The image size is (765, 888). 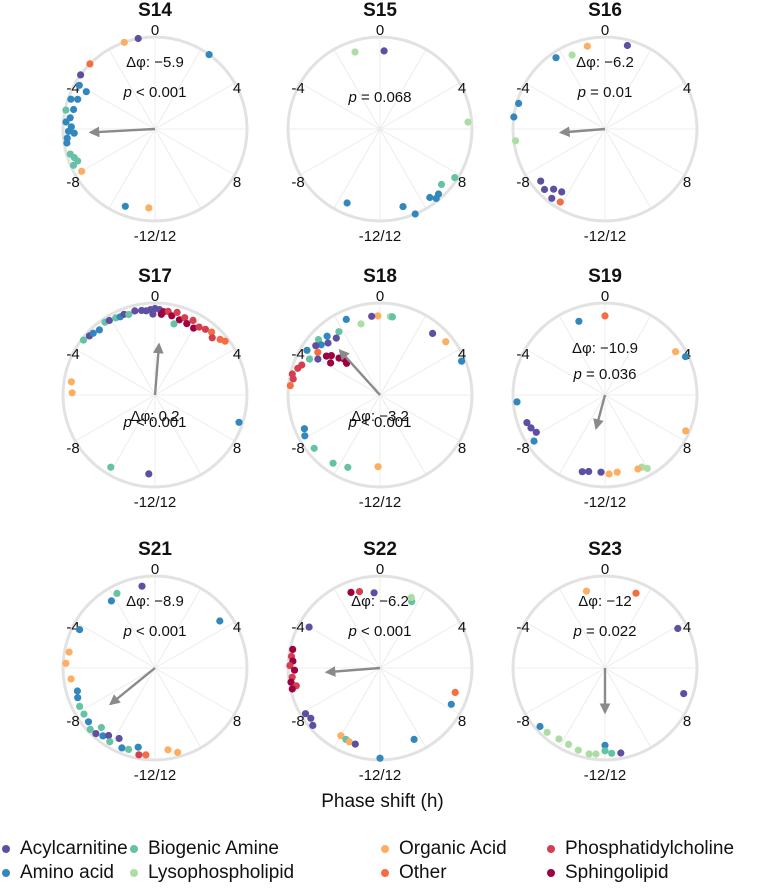 I want to click on delta-phi-label: Δφ: −5.9, so click(x=155, y=62).